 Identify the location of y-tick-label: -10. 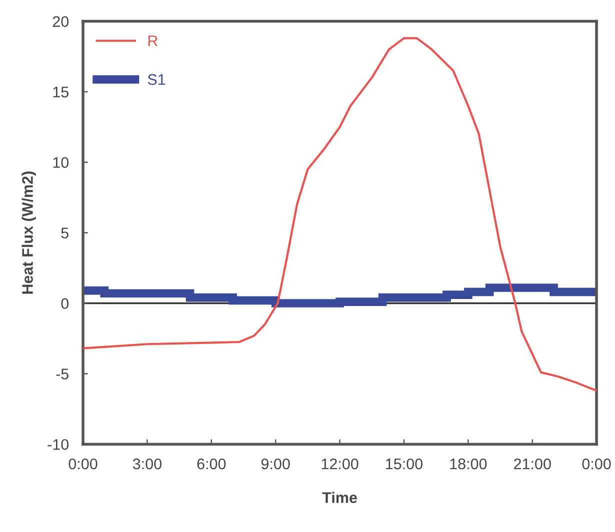
(58, 444).